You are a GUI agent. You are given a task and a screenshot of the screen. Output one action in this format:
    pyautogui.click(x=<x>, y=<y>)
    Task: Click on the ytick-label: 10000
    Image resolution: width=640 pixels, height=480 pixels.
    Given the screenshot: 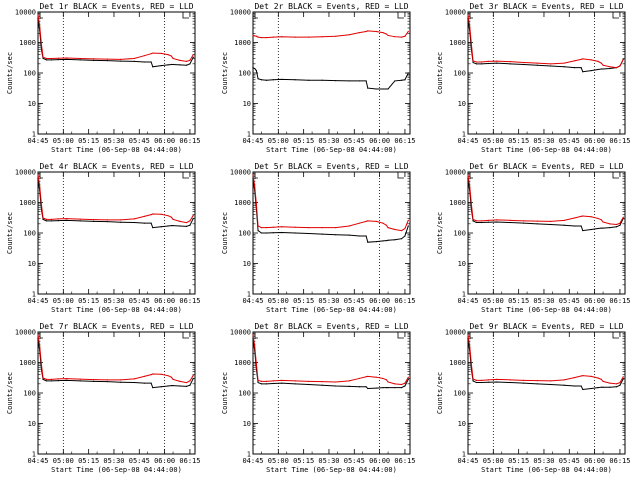 What is the action you would take?
    pyautogui.click(x=455, y=333)
    